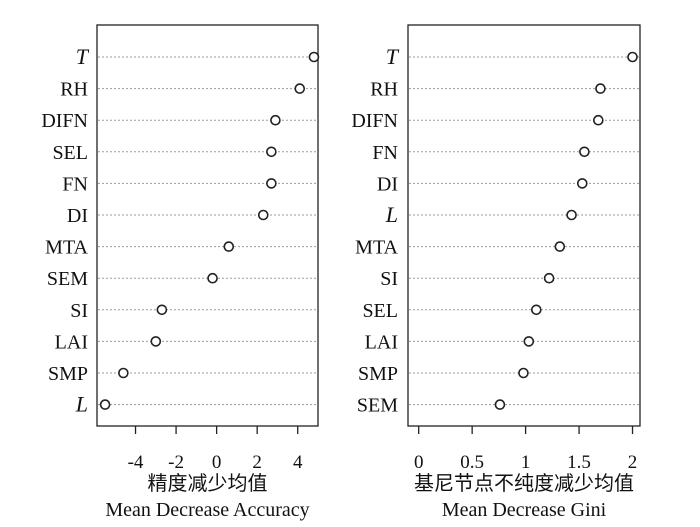 The height and width of the screenshot is (527, 700). What do you see at coordinates (207, 510) in the screenshot?
I see `x-axis-label: Mean Decrease Accuracy` at bounding box center [207, 510].